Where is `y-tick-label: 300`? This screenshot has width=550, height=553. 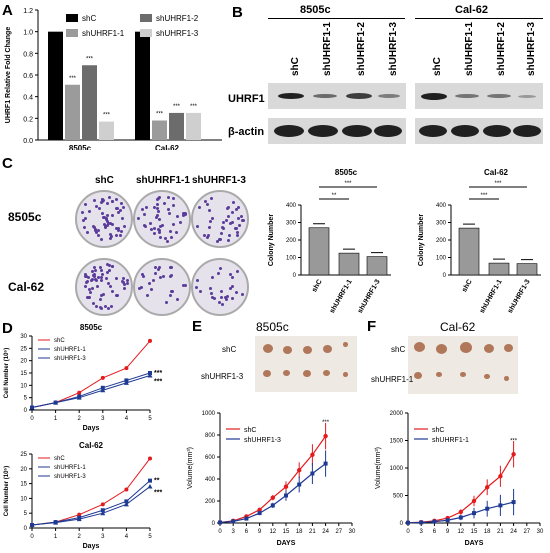 y-tick-label: 300 is located at coordinates (441, 224).